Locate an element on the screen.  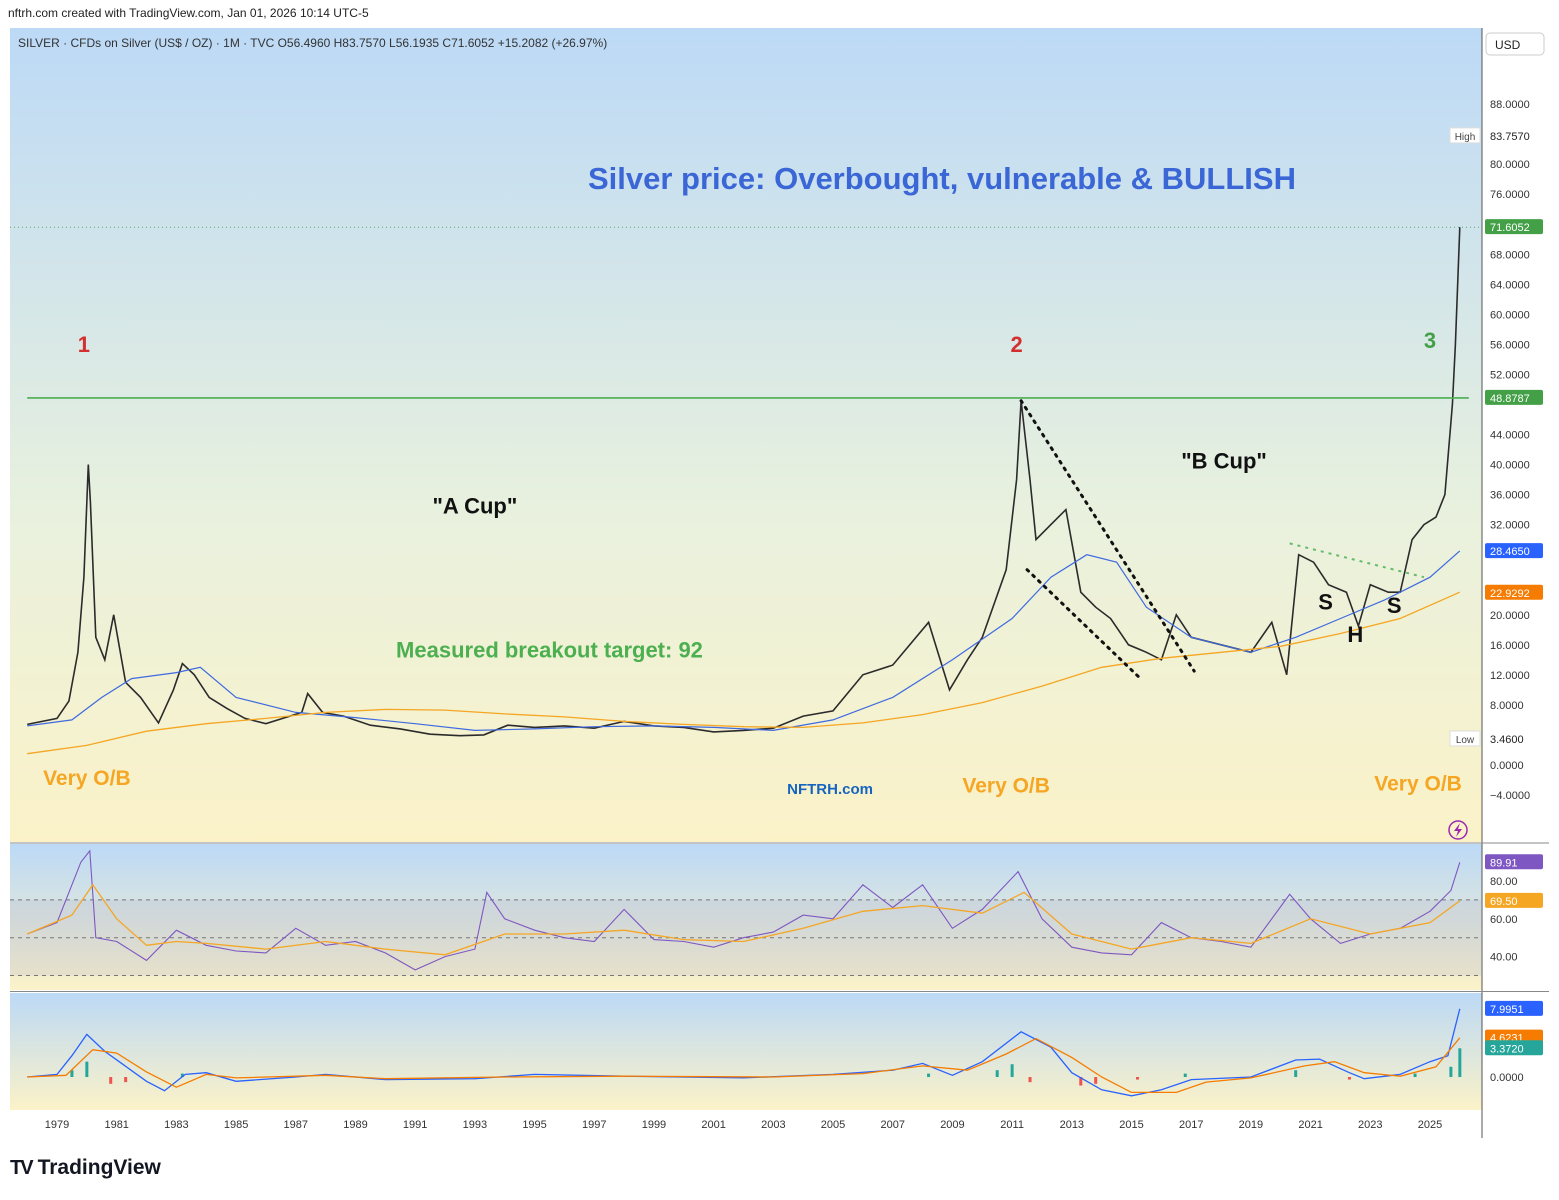
currency-button is located at coordinates (1515, 44).